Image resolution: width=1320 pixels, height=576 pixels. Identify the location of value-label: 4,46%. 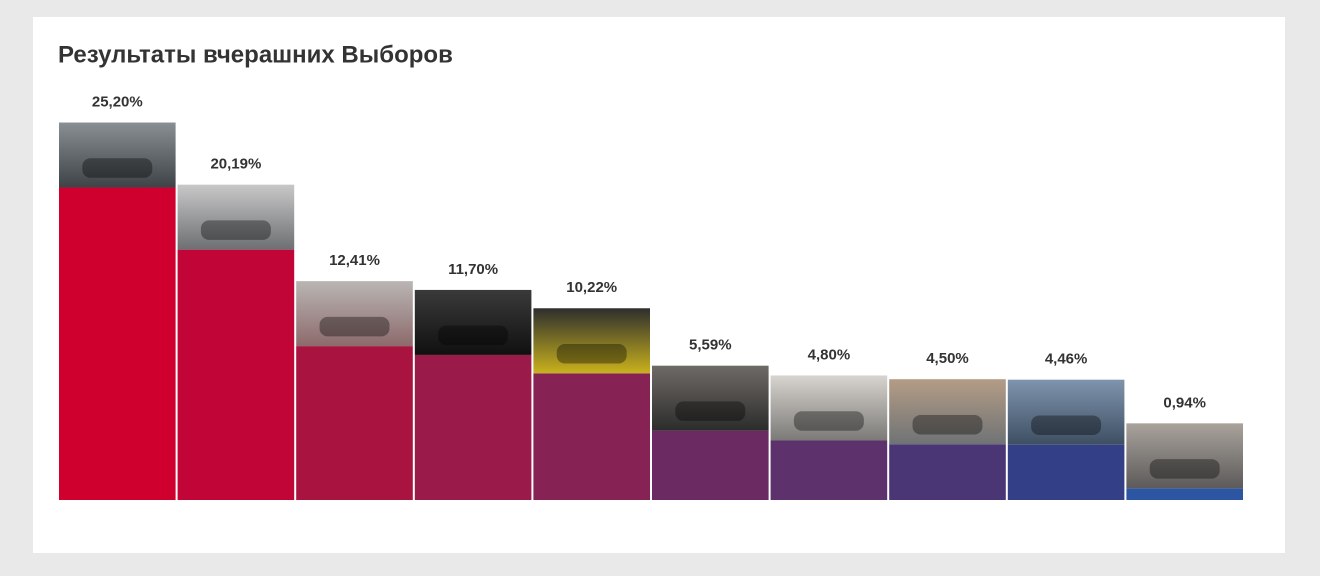
(1066, 359).